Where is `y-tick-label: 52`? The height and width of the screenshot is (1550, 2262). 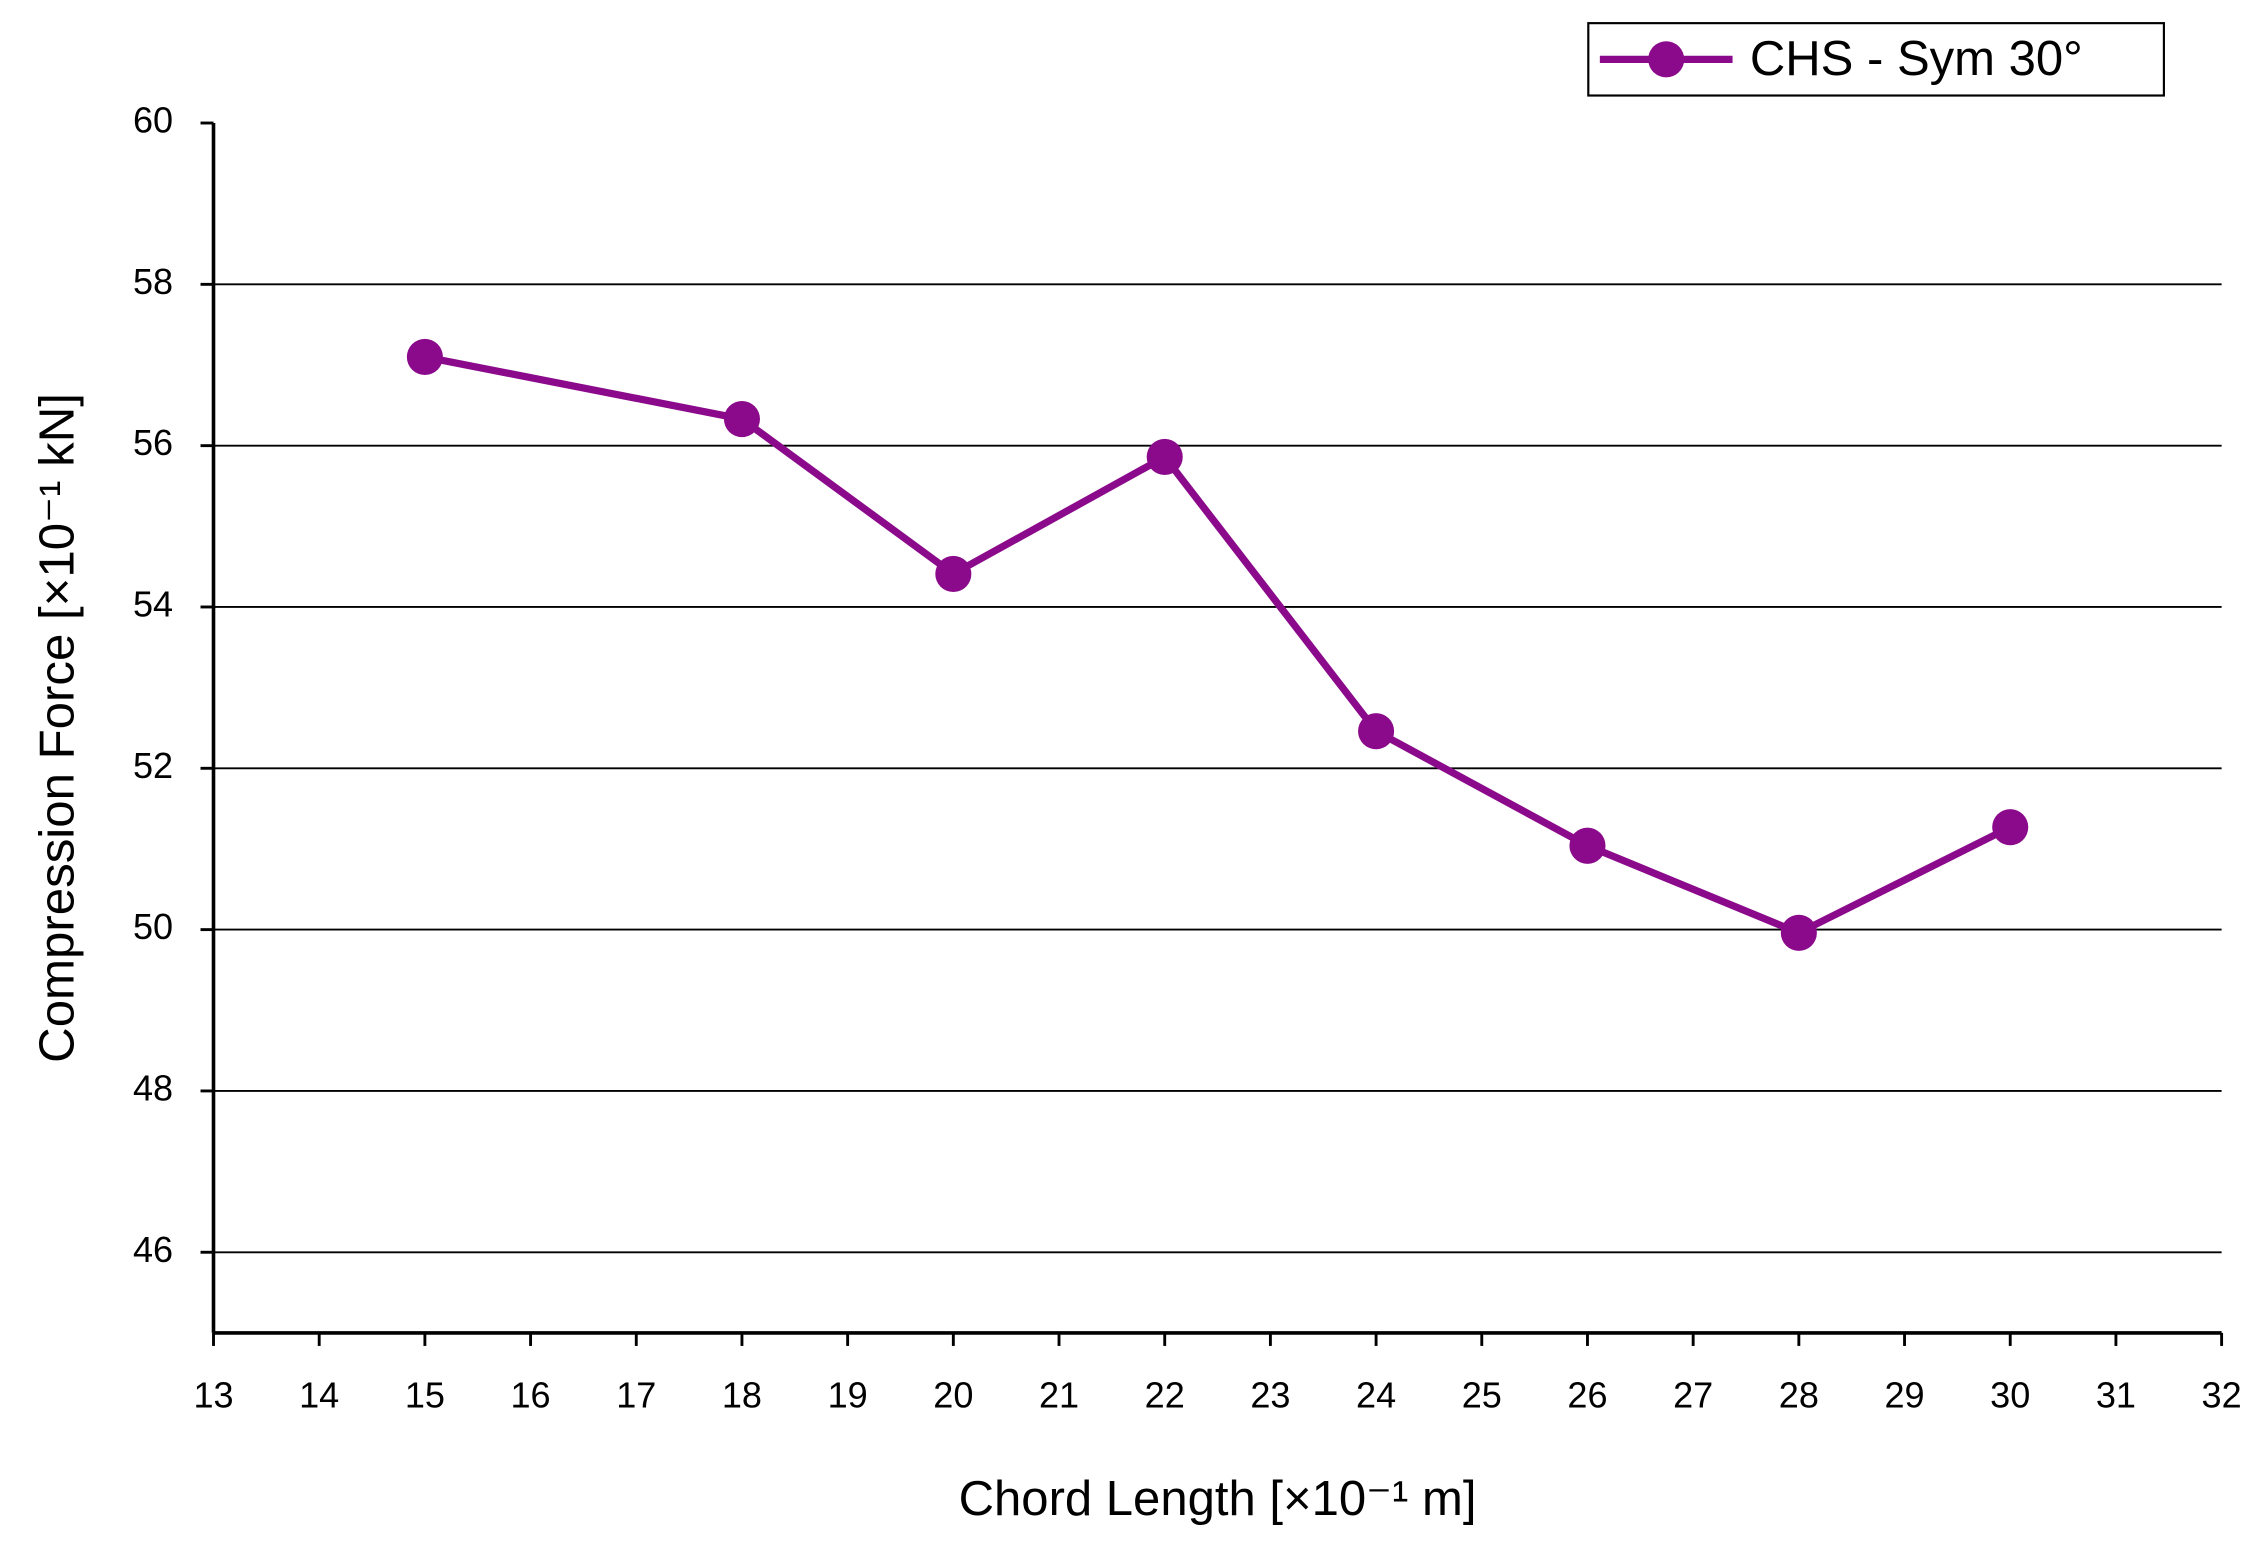 y-tick-label: 52 is located at coordinates (153, 765).